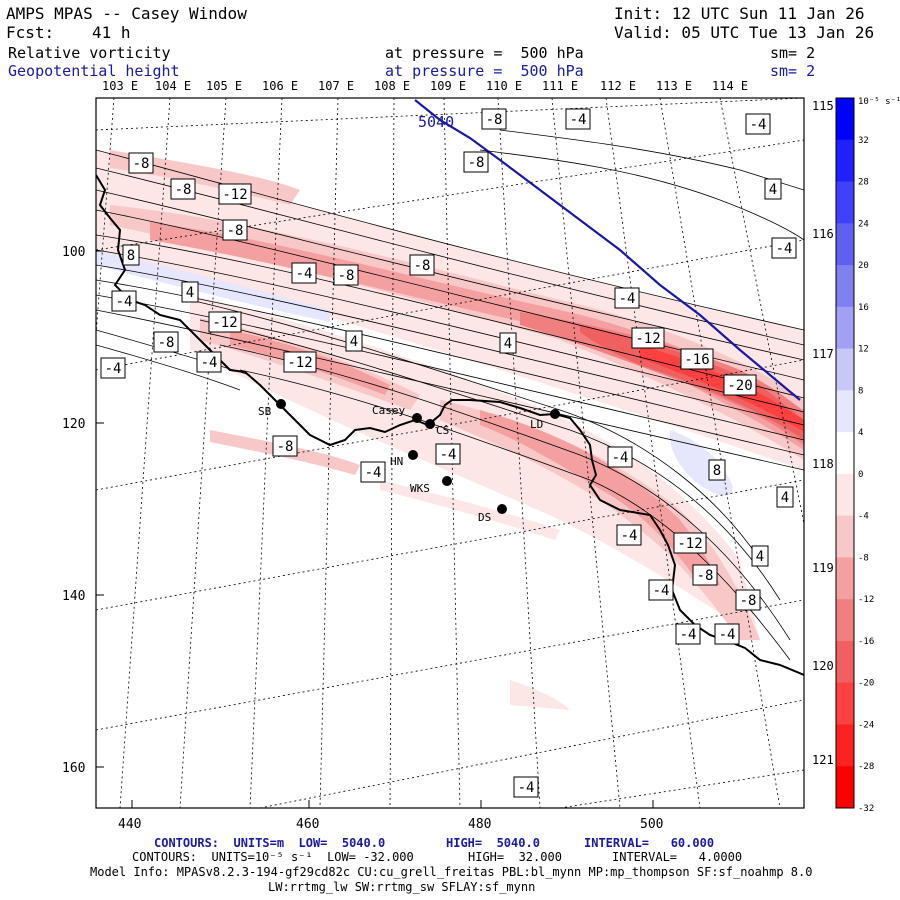  What do you see at coordinates (430, 424) in the screenshot?
I see `station-dot-cs` at bounding box center [430, 424].